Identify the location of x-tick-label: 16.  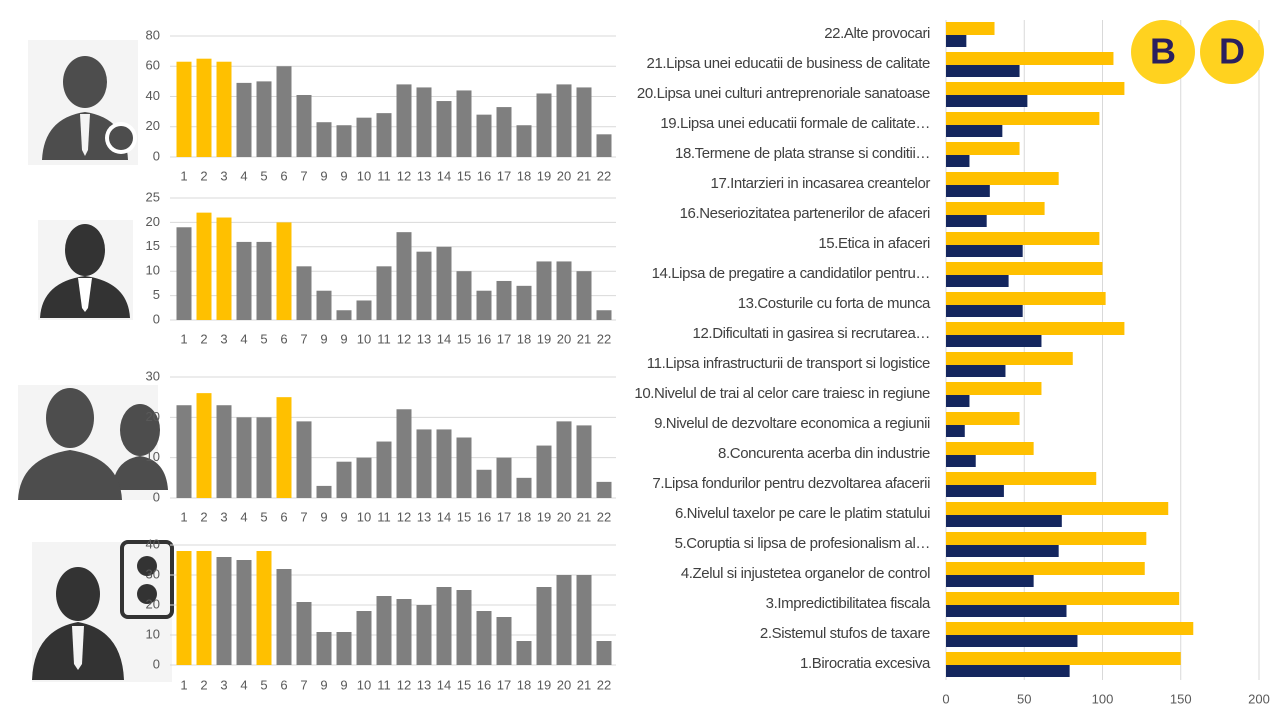
(484, 516).